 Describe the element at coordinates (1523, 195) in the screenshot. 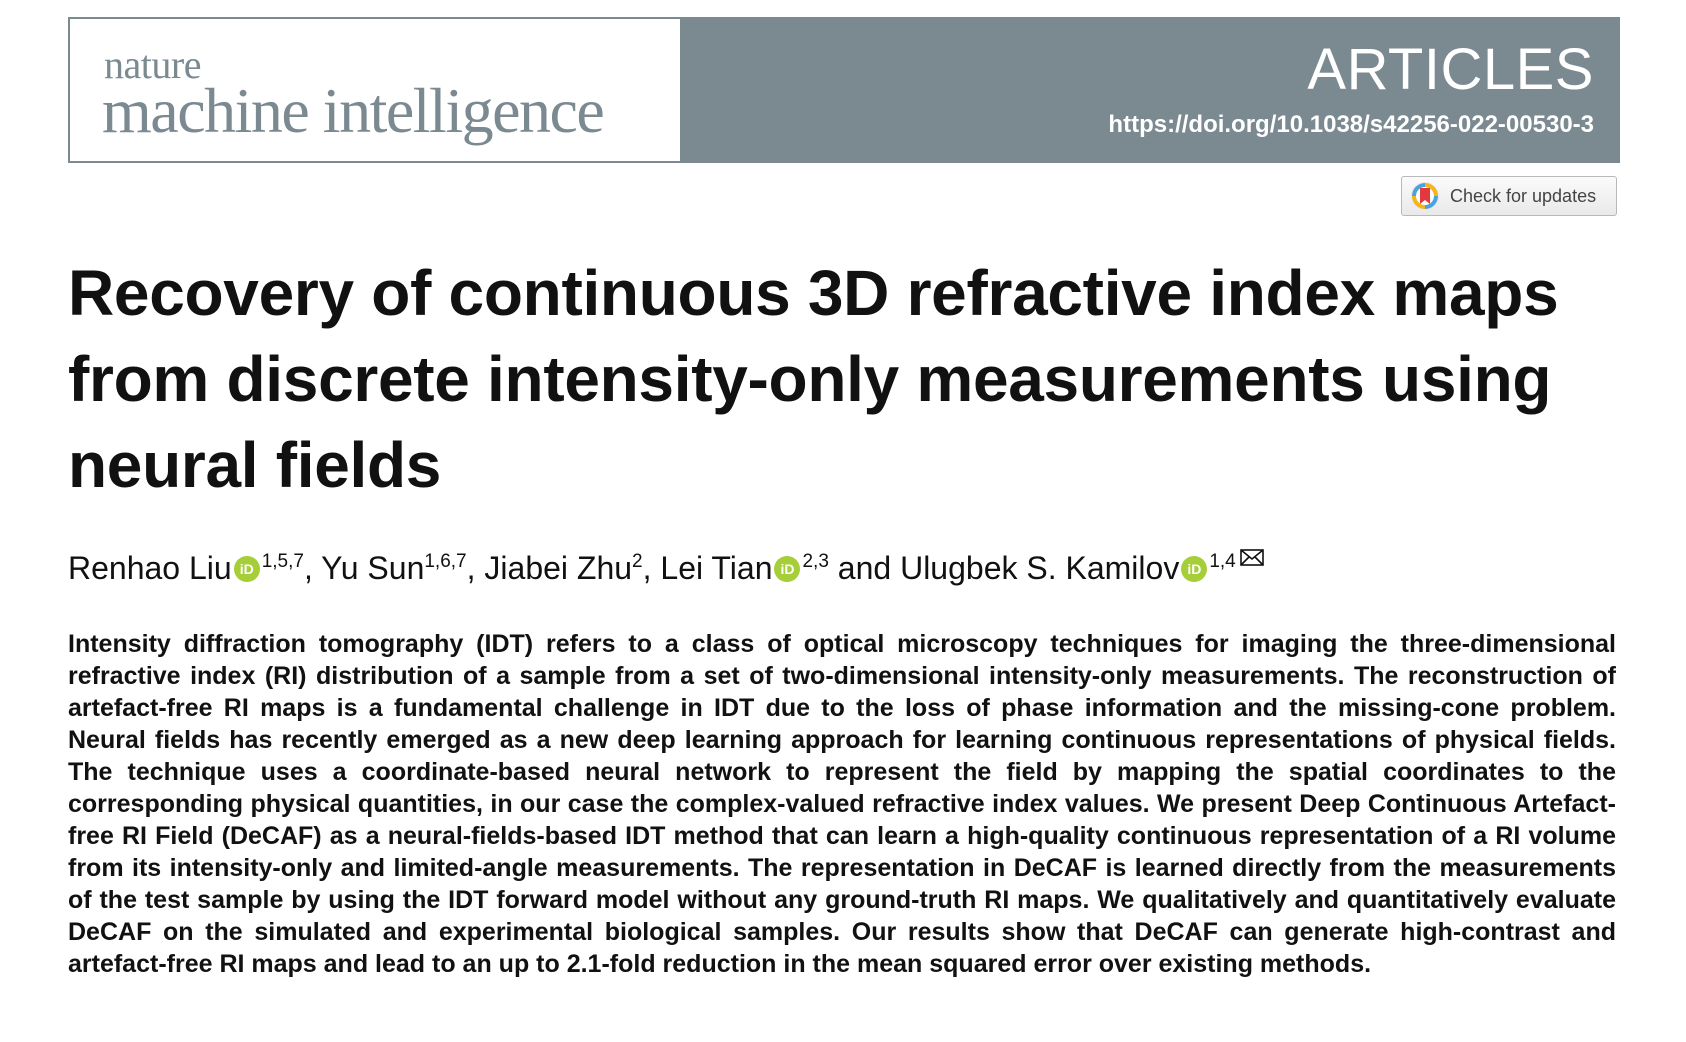

I see `check-for-updates-label: Check for updates` at that location.